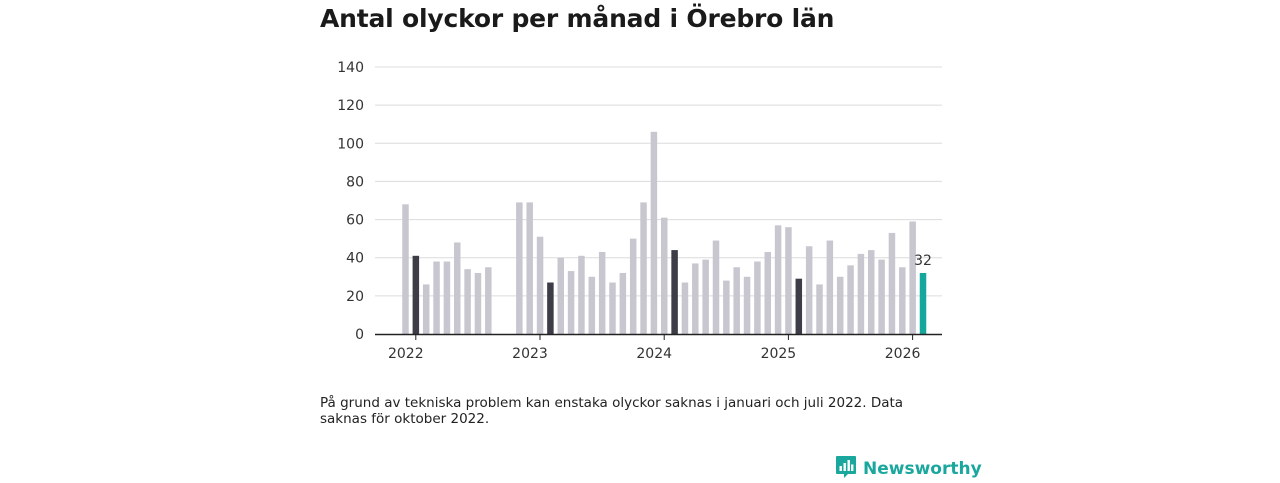 This screenshot has height=483, width=1280. I want to click on y-tick-label: 80, so click(355, 182).